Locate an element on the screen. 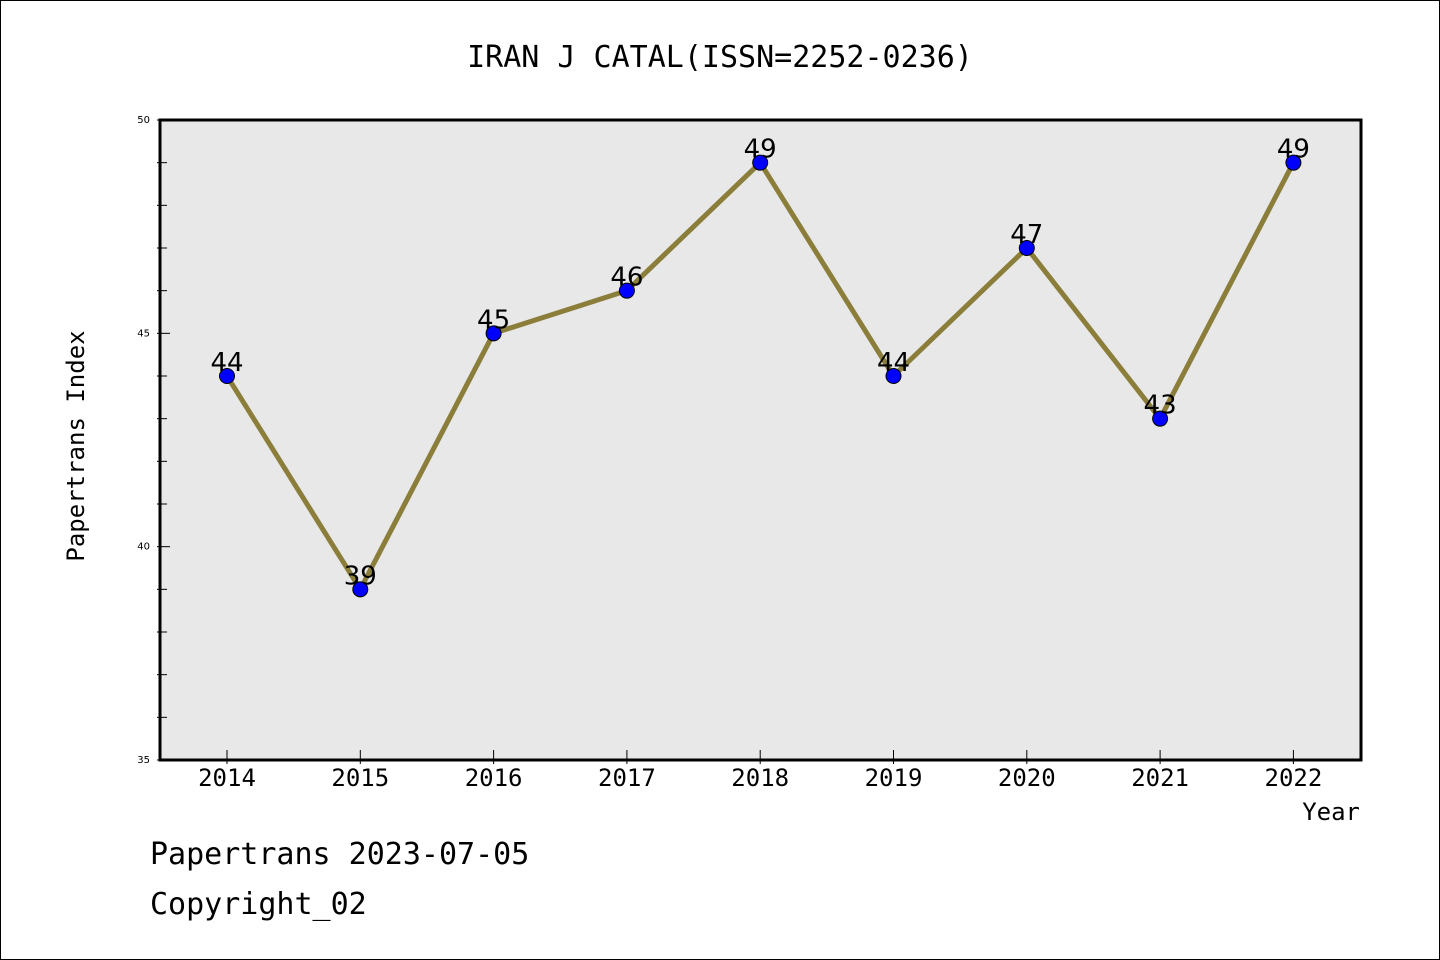  y-tick-label: 50 is located at coordinates (143, 120).